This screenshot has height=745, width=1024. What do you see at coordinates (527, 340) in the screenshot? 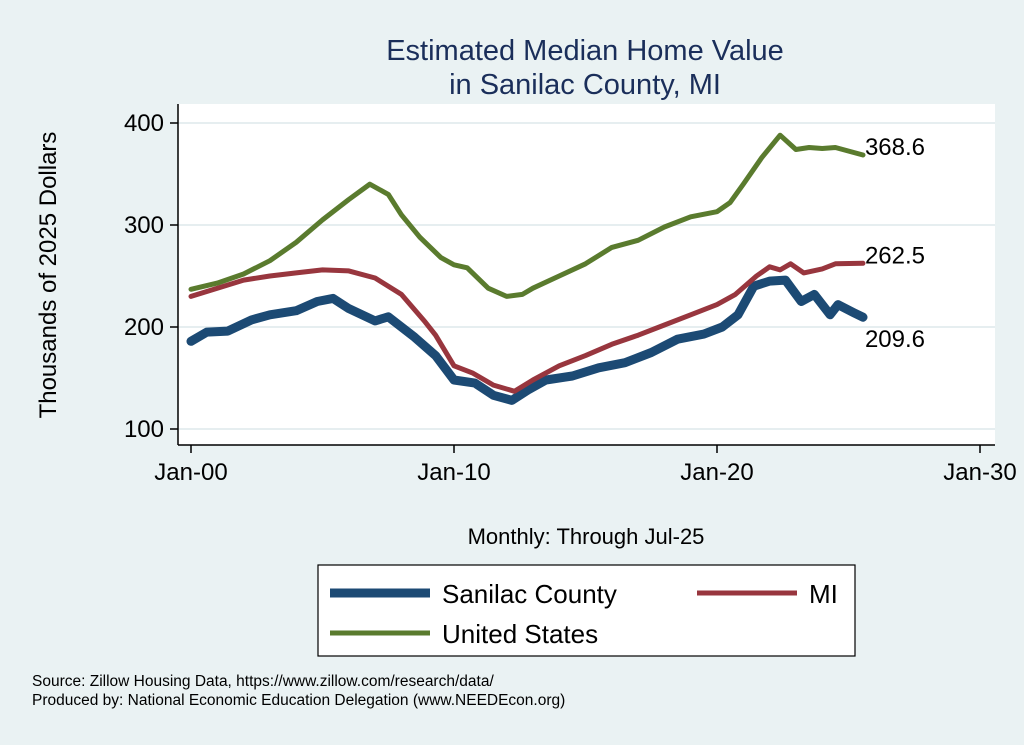
I see `series-line-sanilac-county` at bounding box center [527, 340].